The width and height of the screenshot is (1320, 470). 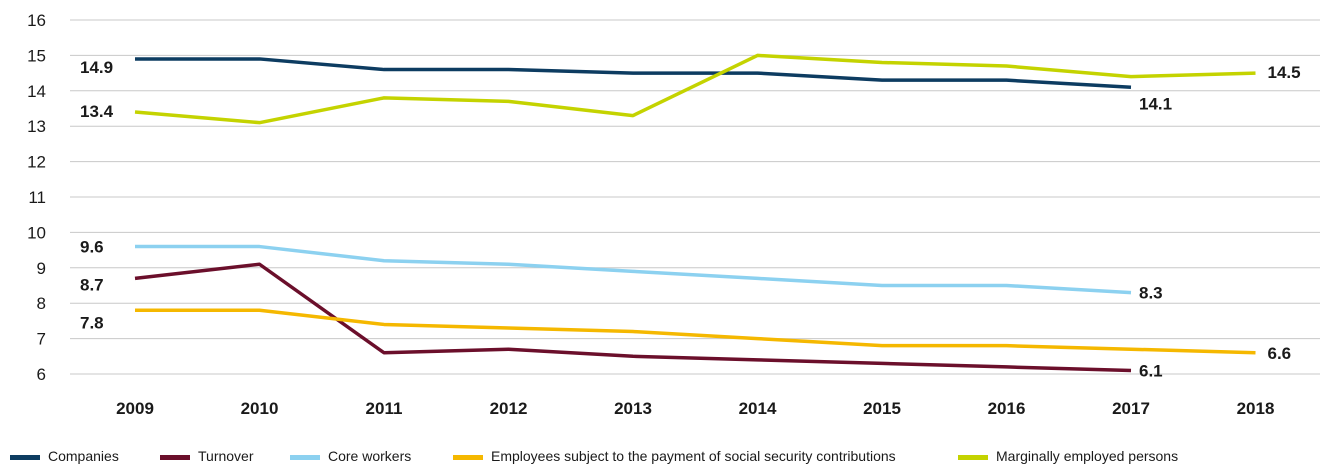 I want to click on x-tick-label: 2010, so click(x=260, y=408).